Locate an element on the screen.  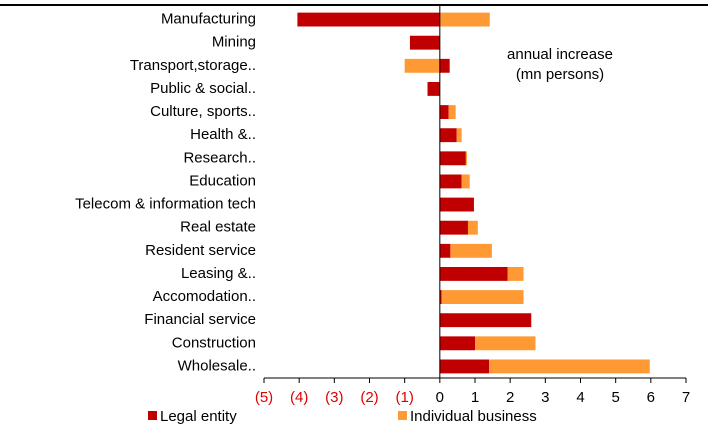
x-tick-label: 3 is located at coordinates (545, 397).